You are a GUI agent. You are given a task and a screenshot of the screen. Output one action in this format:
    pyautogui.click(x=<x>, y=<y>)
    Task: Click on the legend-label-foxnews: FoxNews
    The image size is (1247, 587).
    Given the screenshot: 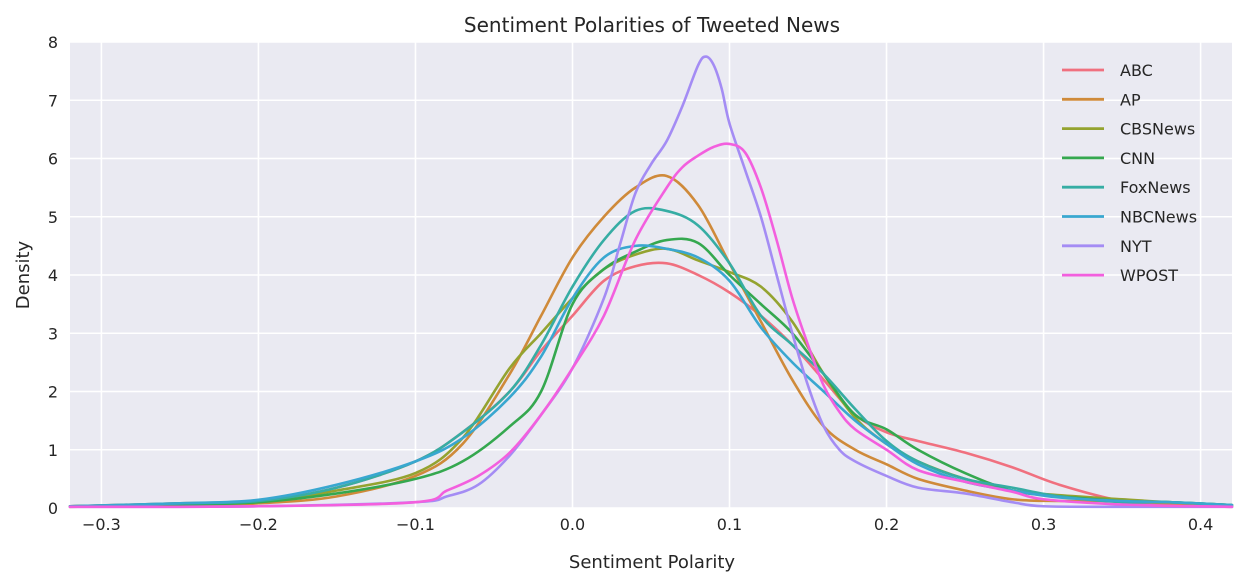 What is the action you would take?
    pyautogui.click(x=1155, y=187)
    